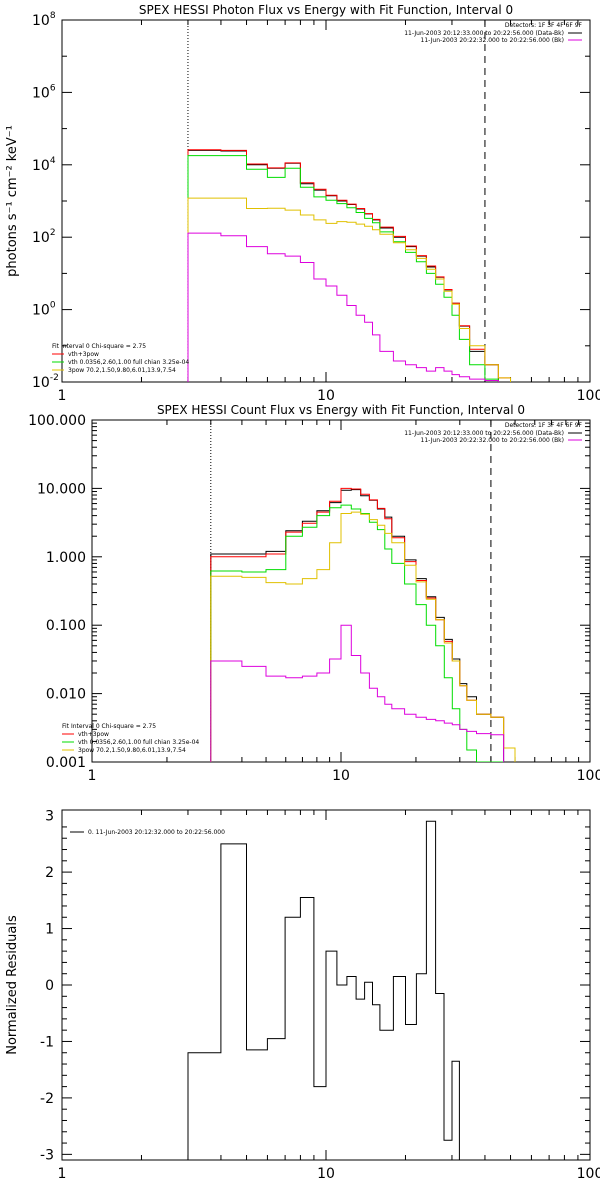 Image resolution: width=600 pixels, height=1200 pixels. What do you see at coordinates (53, 88) in the screenshot?
I see `y-tick-exponent: 6` at bounding box center [53, 88].